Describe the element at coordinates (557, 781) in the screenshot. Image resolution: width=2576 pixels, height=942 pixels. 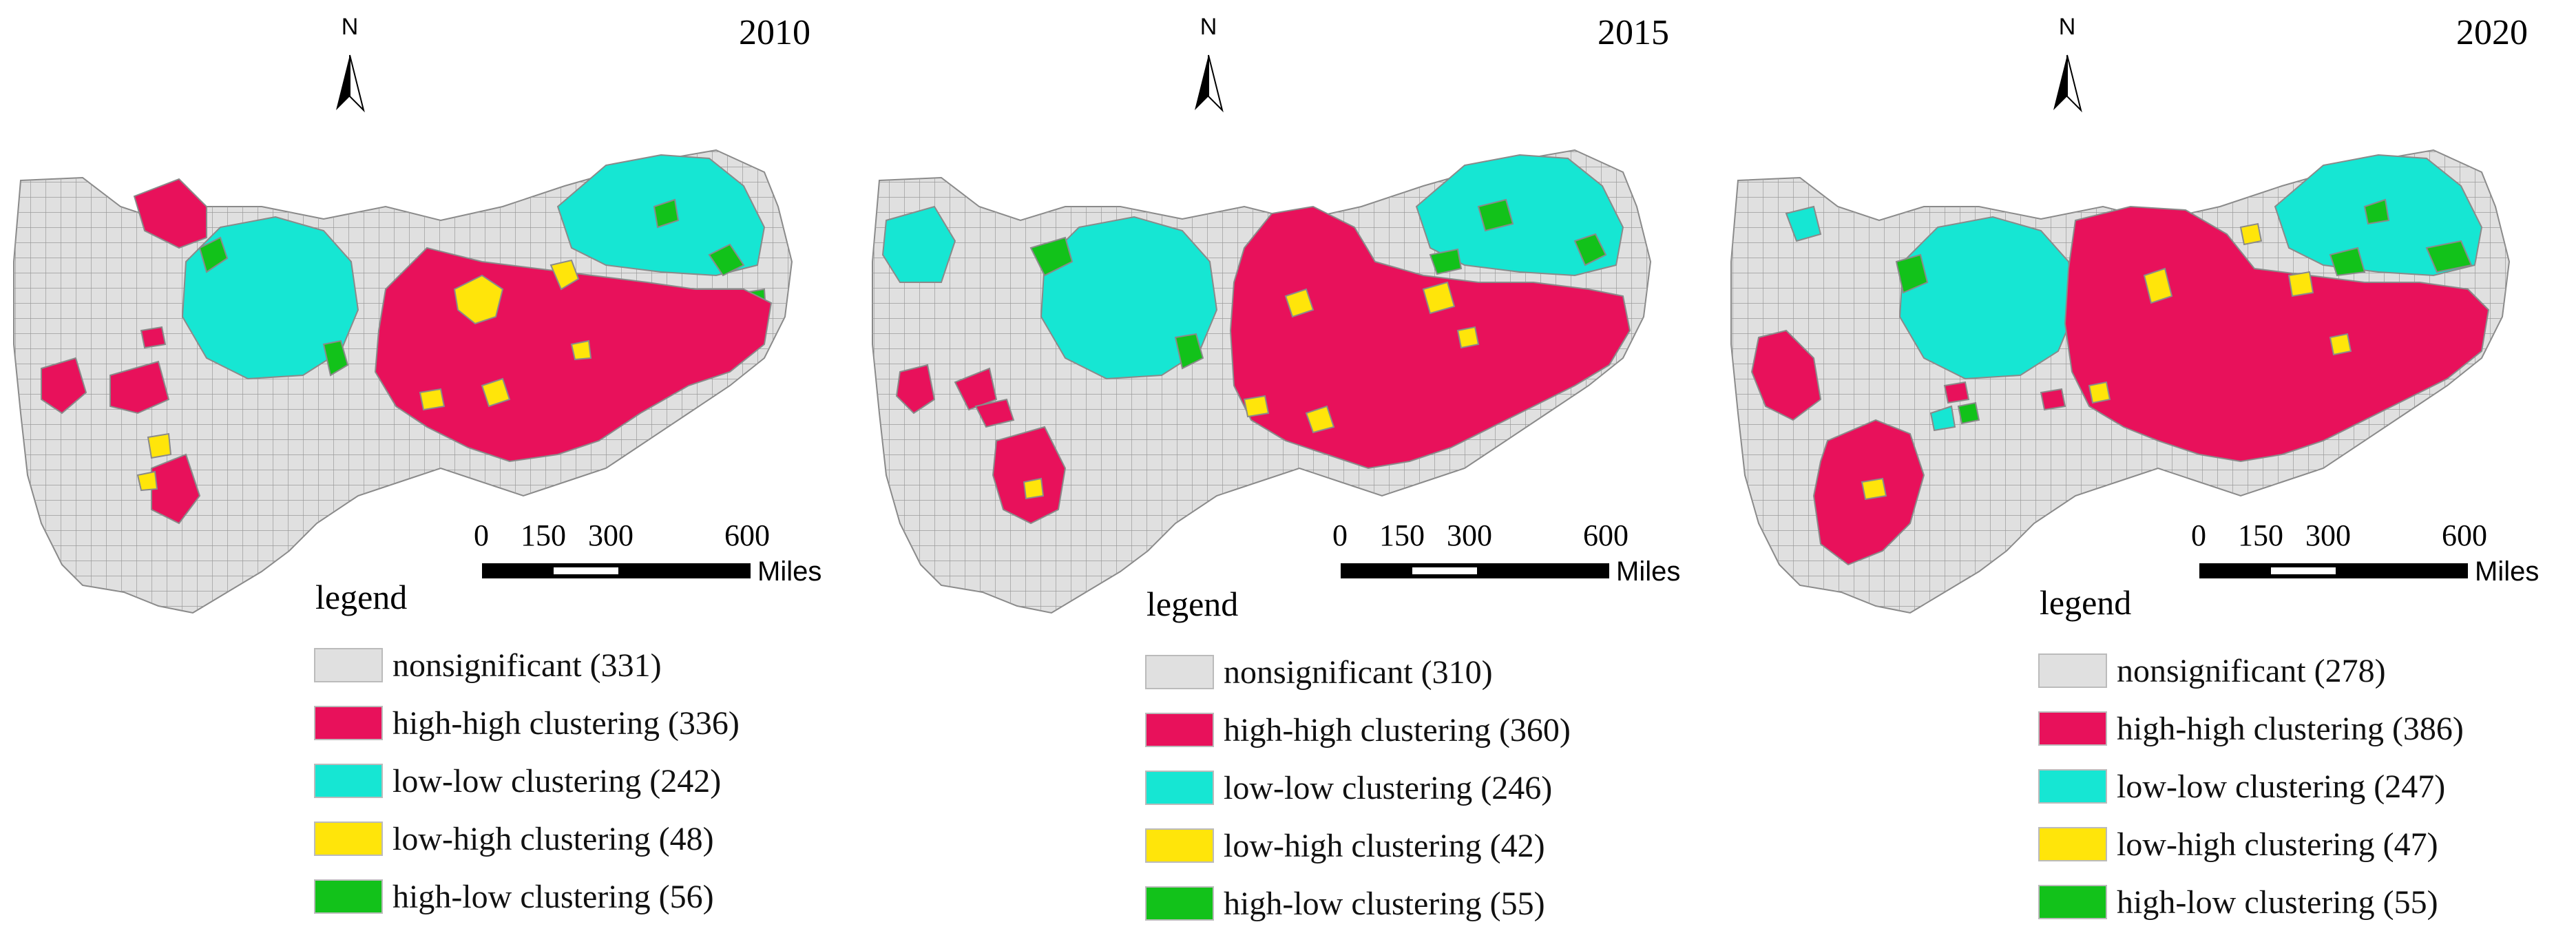
I see `legend-label: low-low clustering (242)` at that location.